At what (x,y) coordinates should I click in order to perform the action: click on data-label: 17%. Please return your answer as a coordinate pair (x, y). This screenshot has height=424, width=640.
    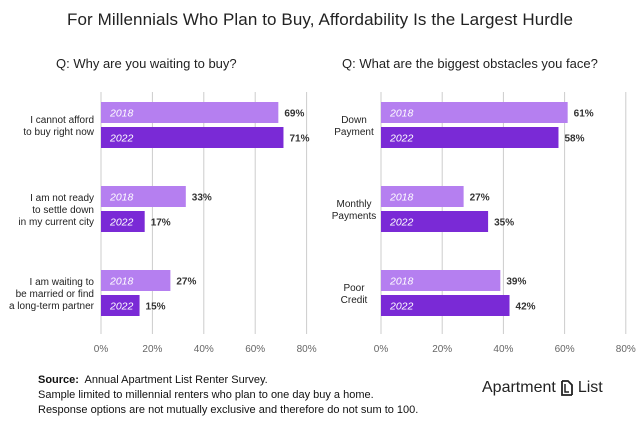
    Looking at the image, I should click on (161, 223).